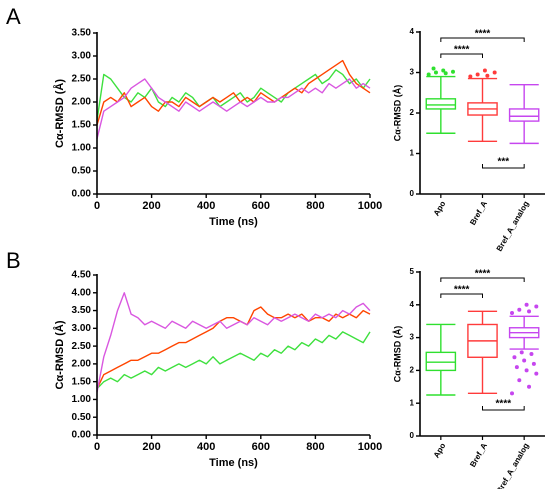  I want to click on y-tick-label: 4.50, so click(82, 275).